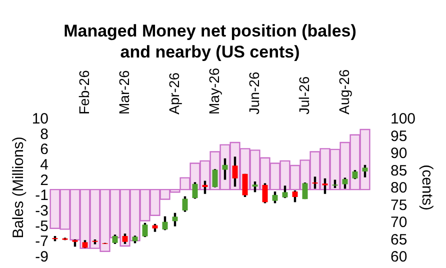  What do you see at coordinates (399, 171) in the screenshot?
I see `y2-tick-label: 85` at bounding box center [399, 171].